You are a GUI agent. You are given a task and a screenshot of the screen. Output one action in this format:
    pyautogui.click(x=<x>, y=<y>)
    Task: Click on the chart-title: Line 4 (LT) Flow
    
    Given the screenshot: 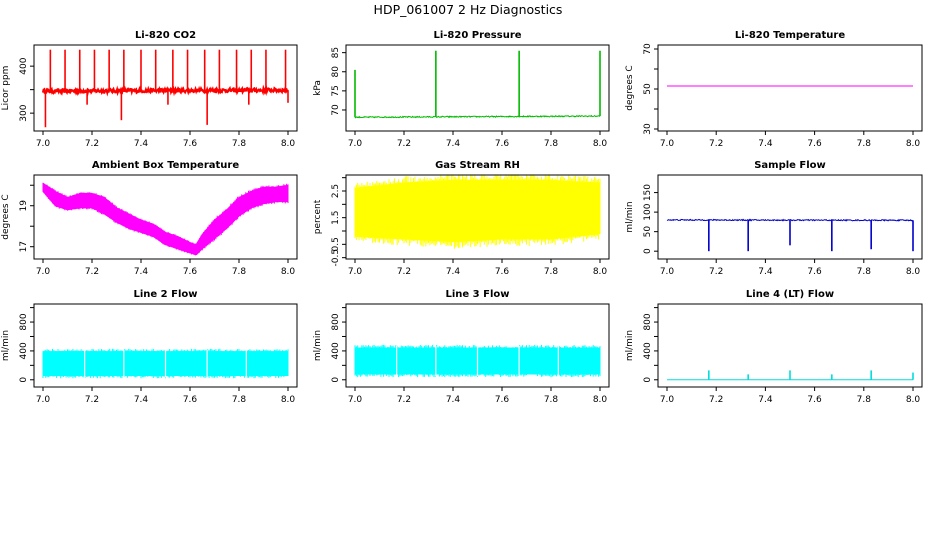 What is the action you would take?
    pyautogui.click(x=790, y=294)
    